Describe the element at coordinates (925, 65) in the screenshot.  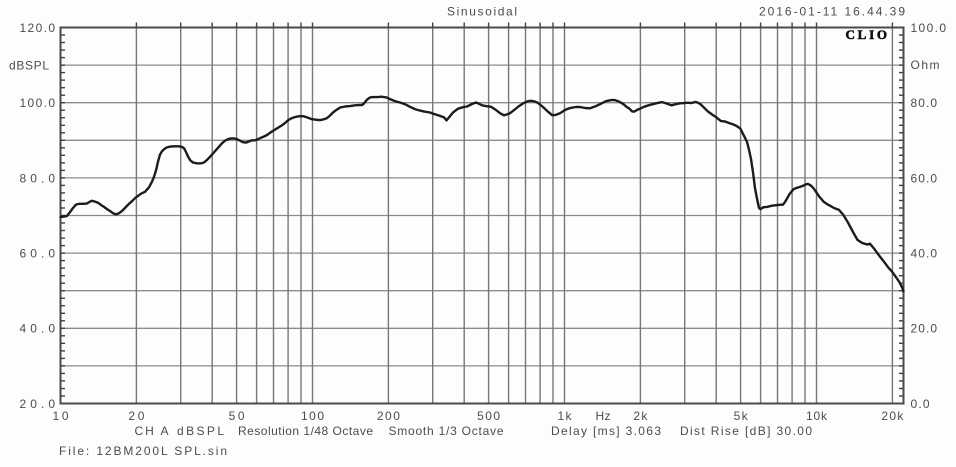
I see `svg-text: Ohm` at that location.